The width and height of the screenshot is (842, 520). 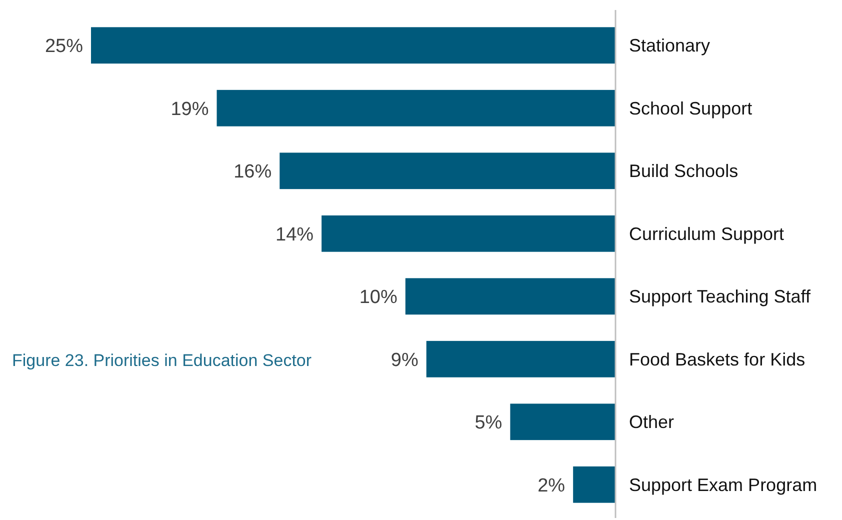 What do you see at coordinates (669, 46) in the screenshot?
I see `y-tick-label: Stationary` at bounding box center [669, 46].